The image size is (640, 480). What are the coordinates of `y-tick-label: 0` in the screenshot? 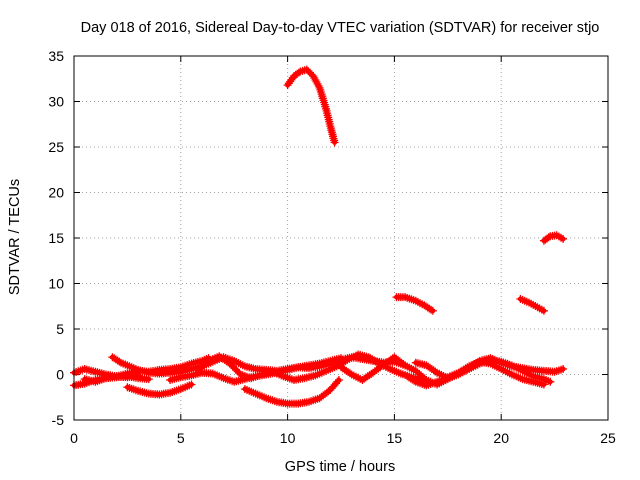 It's located at (60, 375).